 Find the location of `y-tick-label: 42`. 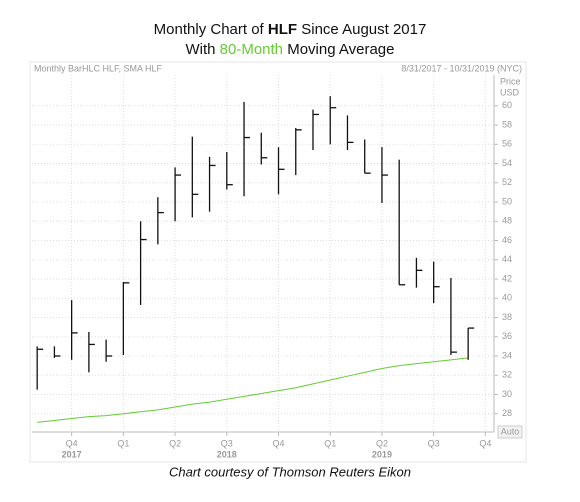

y-tick-label: 42 is located at coordinates (507, 278).